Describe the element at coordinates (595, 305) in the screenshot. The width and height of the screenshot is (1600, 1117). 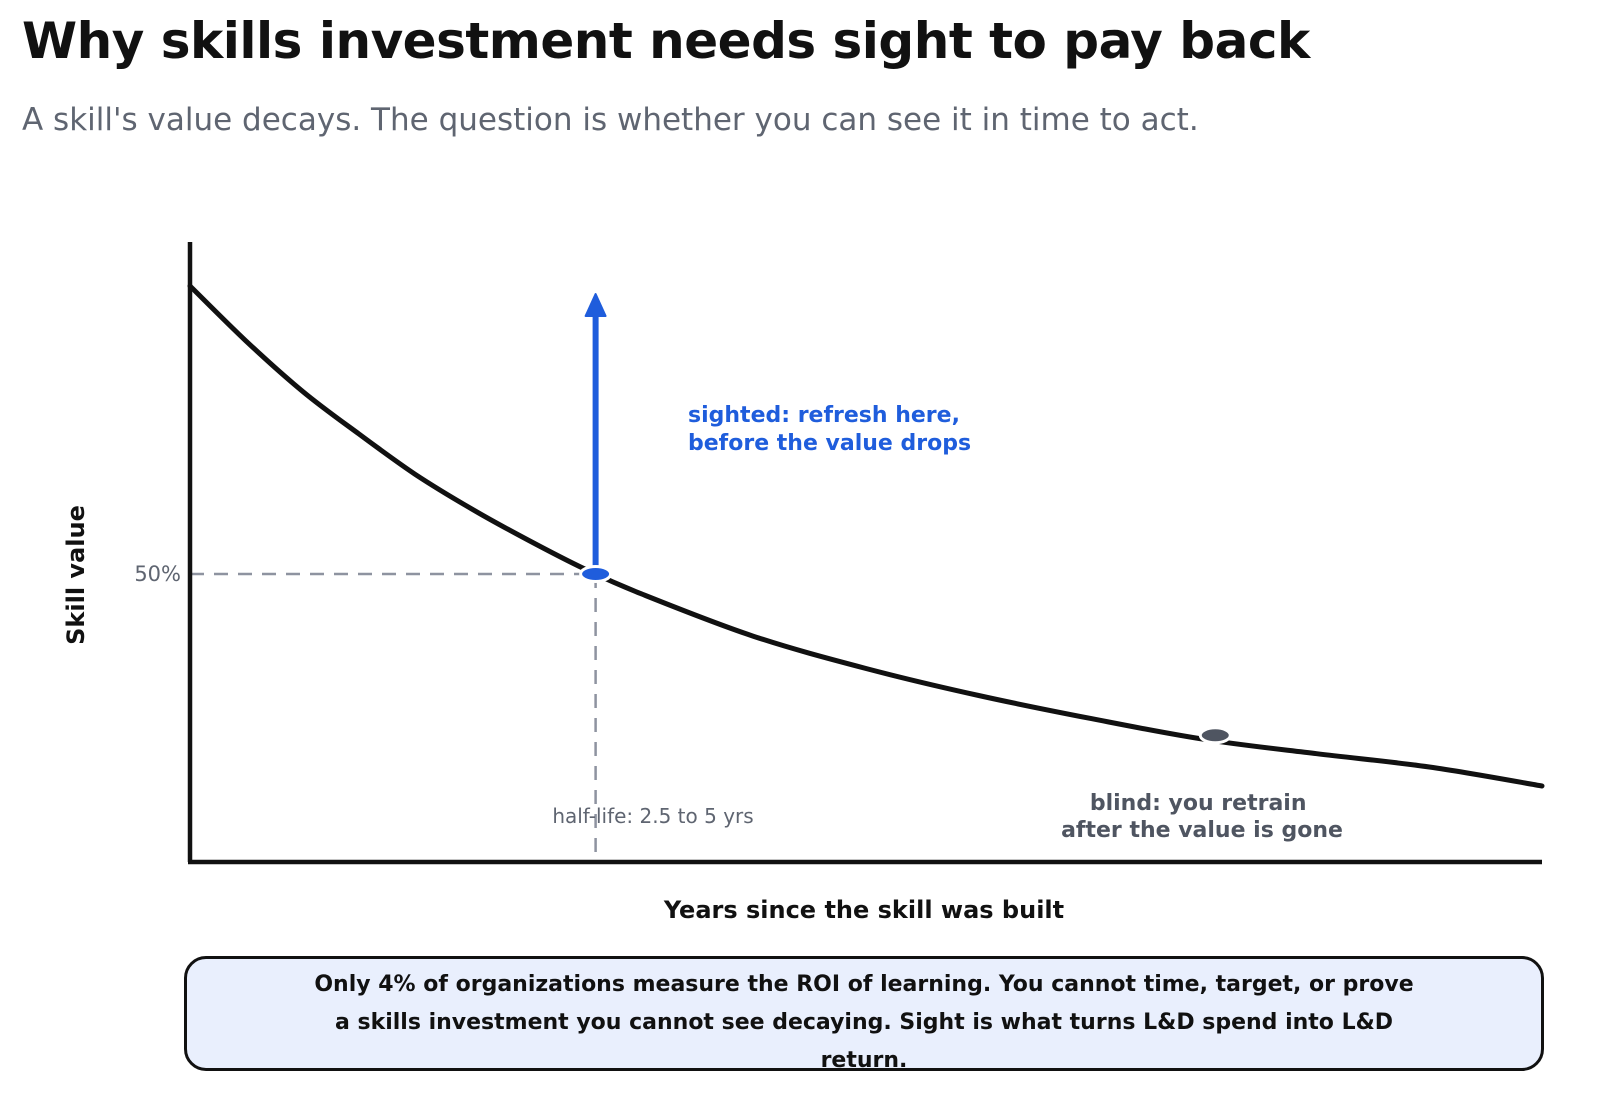
I see `refresh-arrow-head` at that location.